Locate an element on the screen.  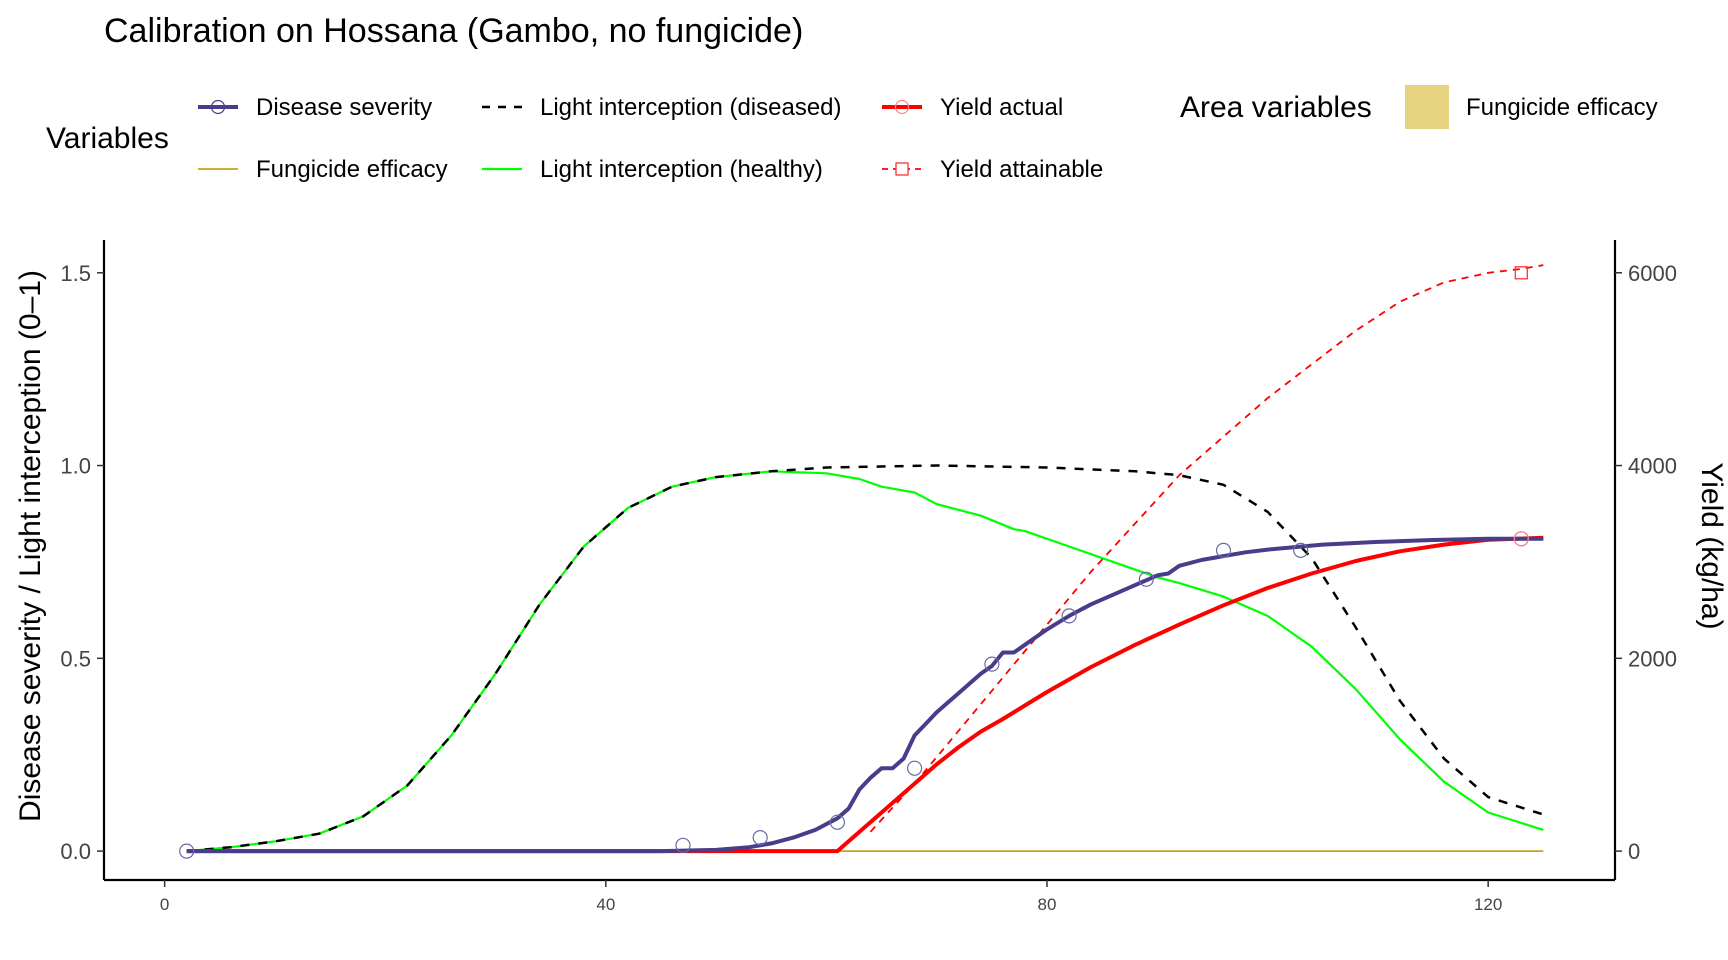
x-tick-label: 120 is located at coordinates (1488, 904).